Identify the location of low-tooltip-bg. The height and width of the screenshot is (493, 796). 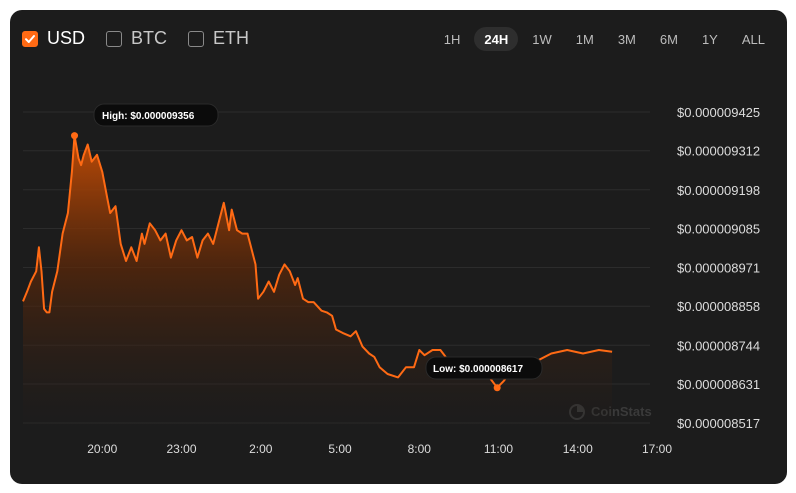
(484, 368).